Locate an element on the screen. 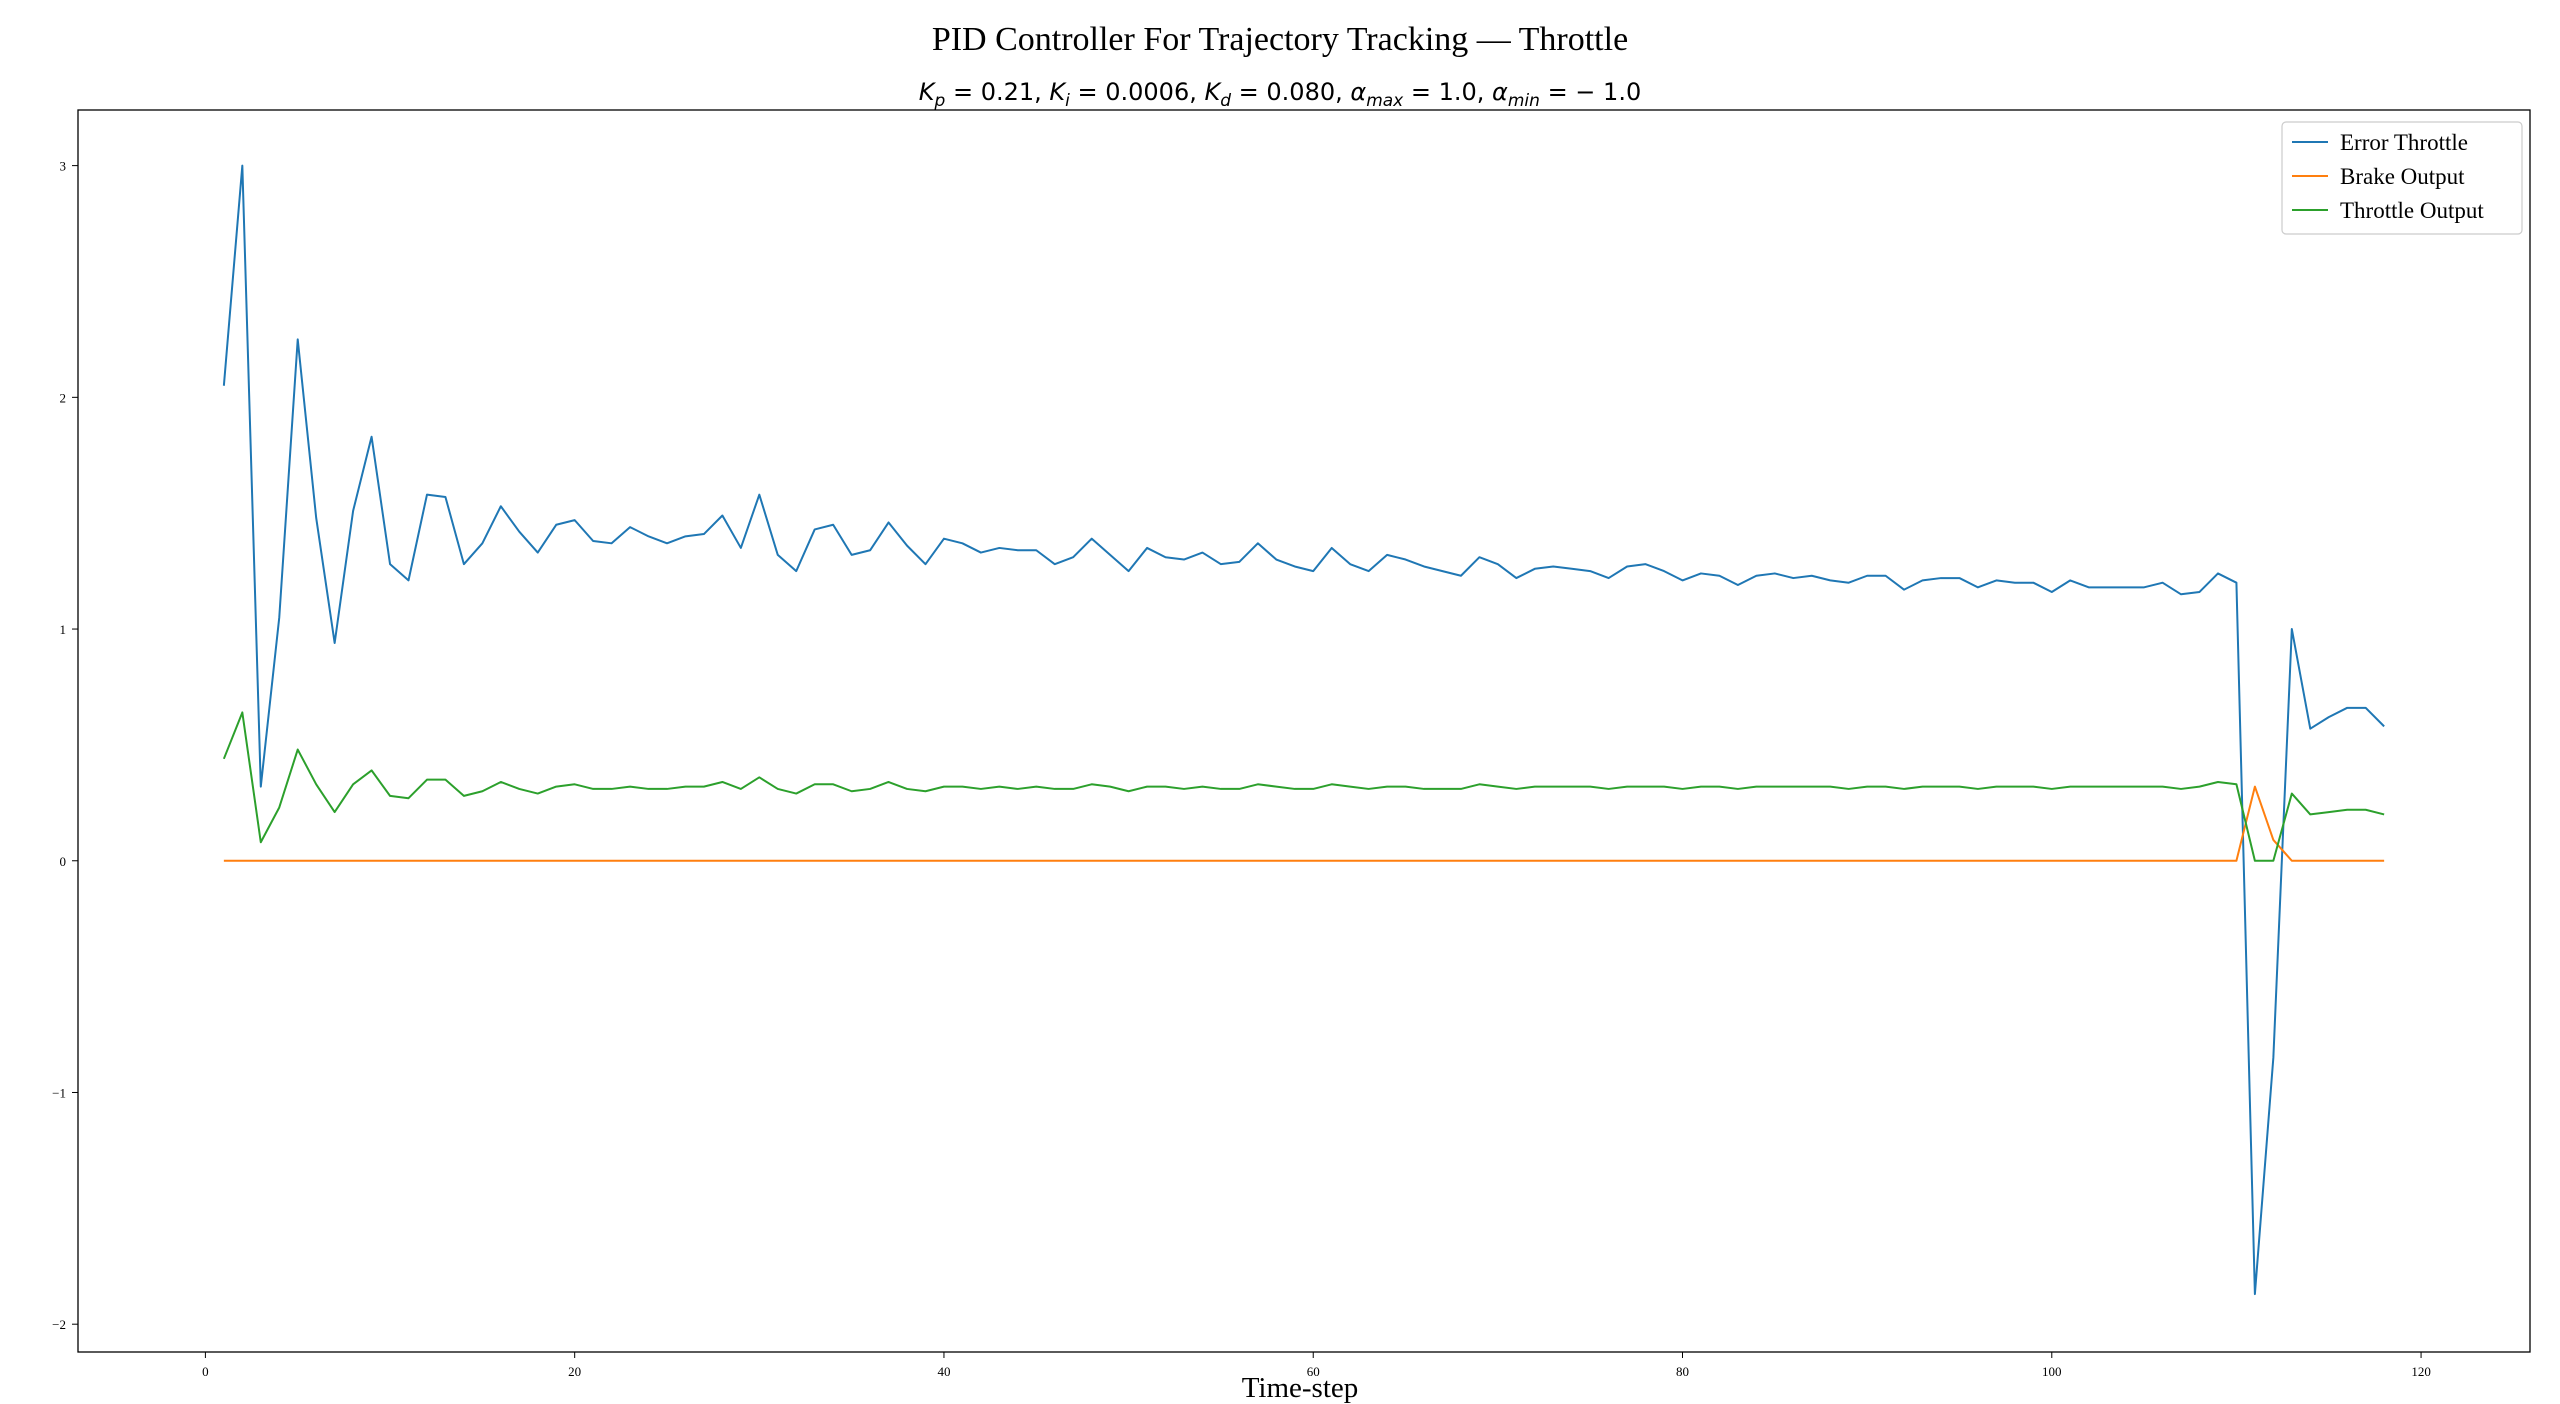 The width and height of the screenshot is (2560, 1404). subtitle-value: = 0.080, is located at coordinates (1290, 92).